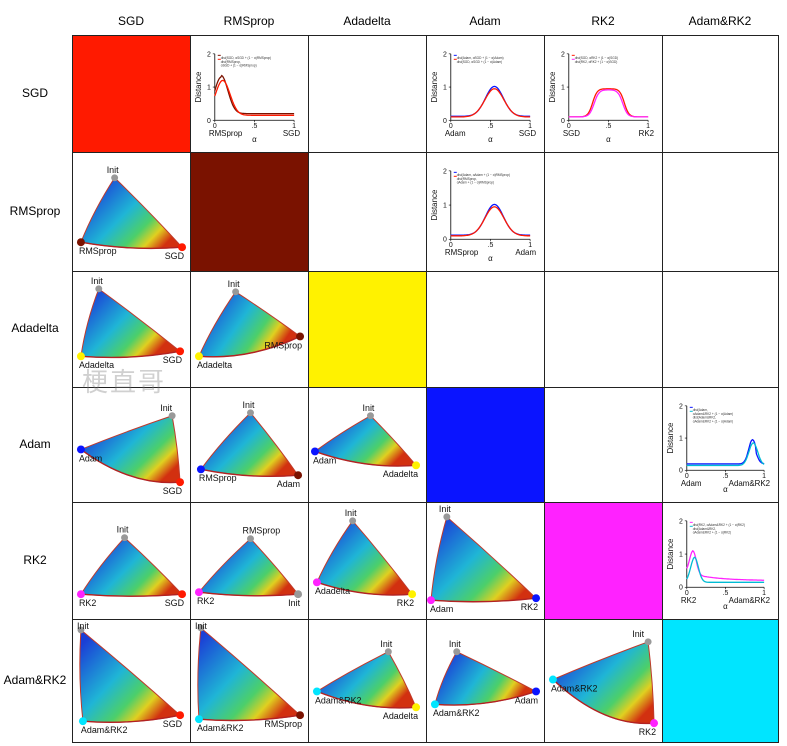 The height and width of the screenshot is (746, 787). I want to click on legend-entry: dist(RK2, αRK2 + (1 − α)SGD), so click(596, 62).